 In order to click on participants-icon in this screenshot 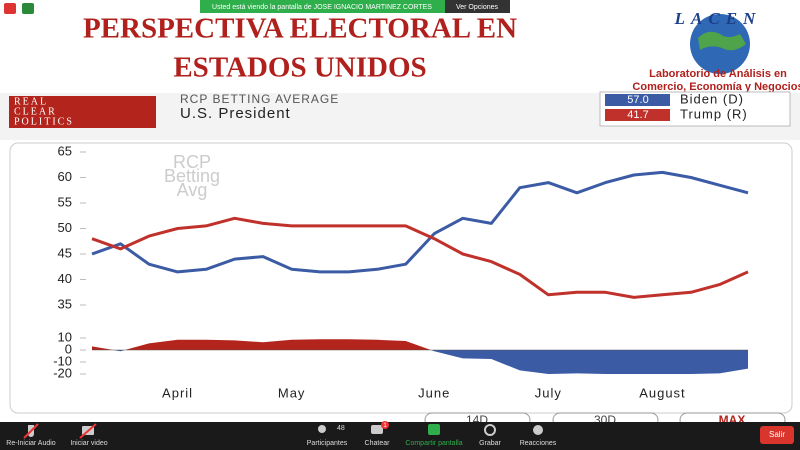, I will do `click(322, 429)`.